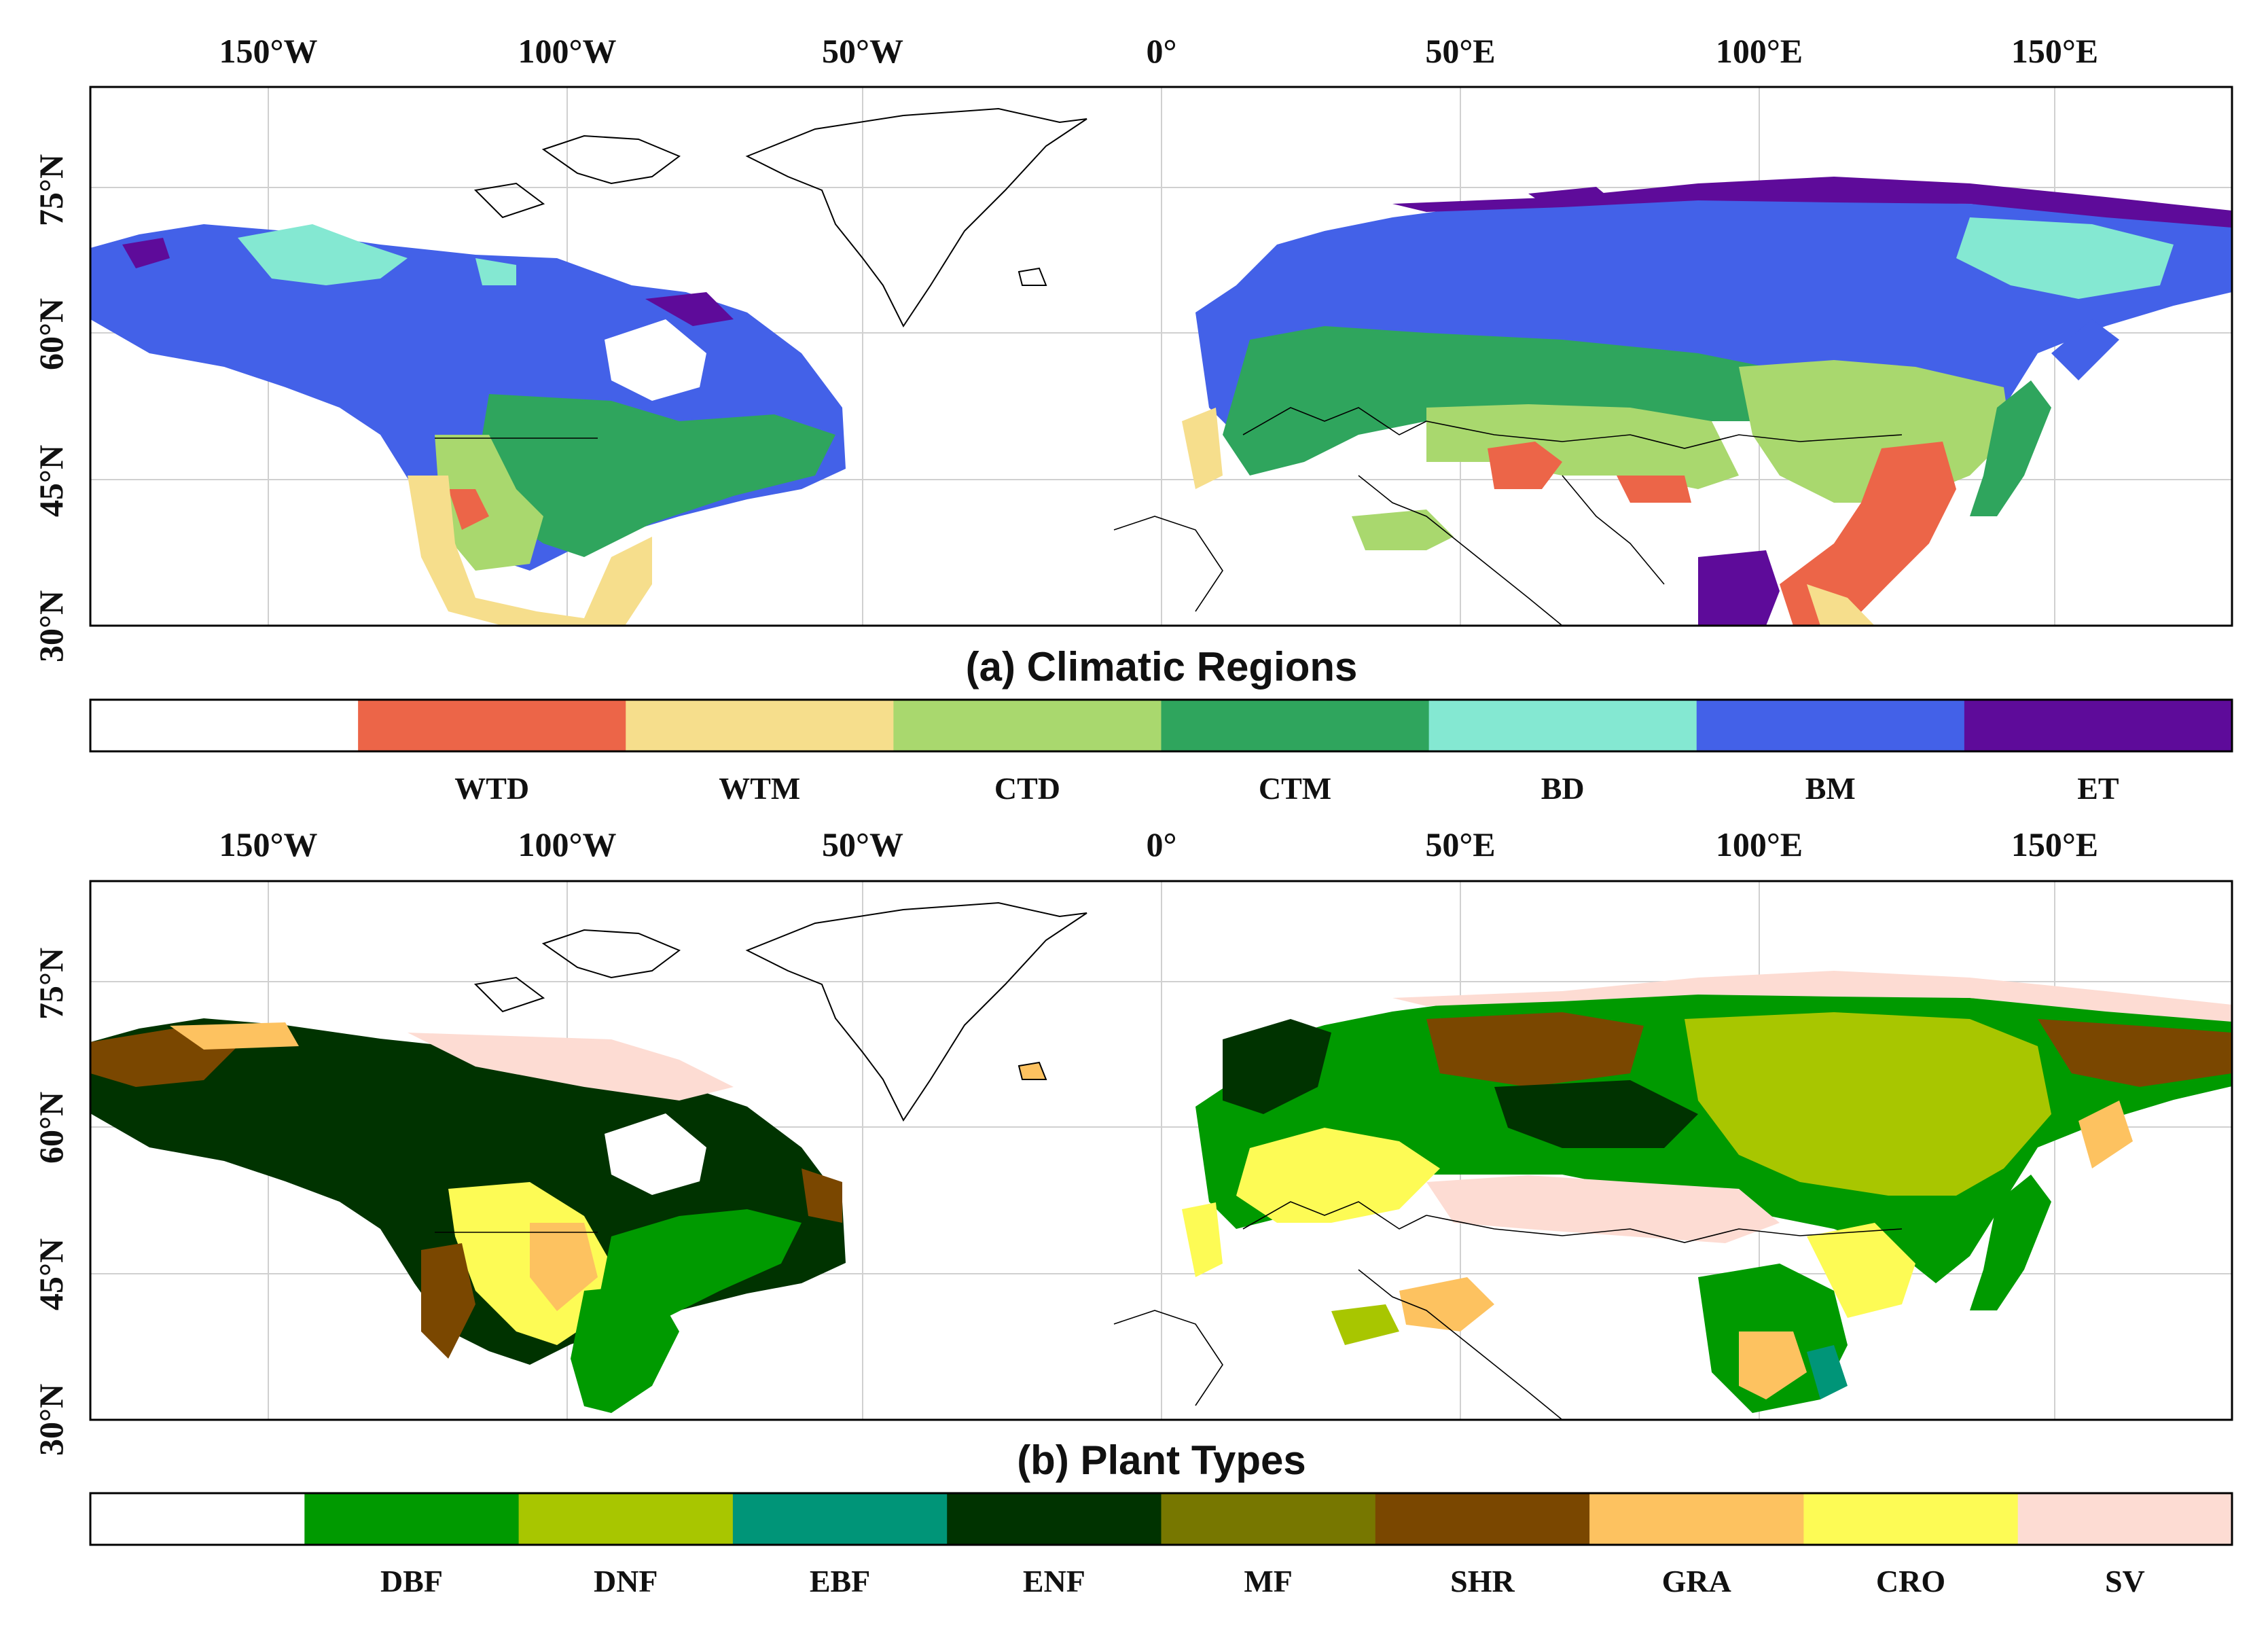 The height and width of the screenshot is (1627, 2268). What do you see at coordinates (51, 1274) in the screenshot?
I see `lat-tick-45n-b: 45°N` at bounding box center [51, 1274].